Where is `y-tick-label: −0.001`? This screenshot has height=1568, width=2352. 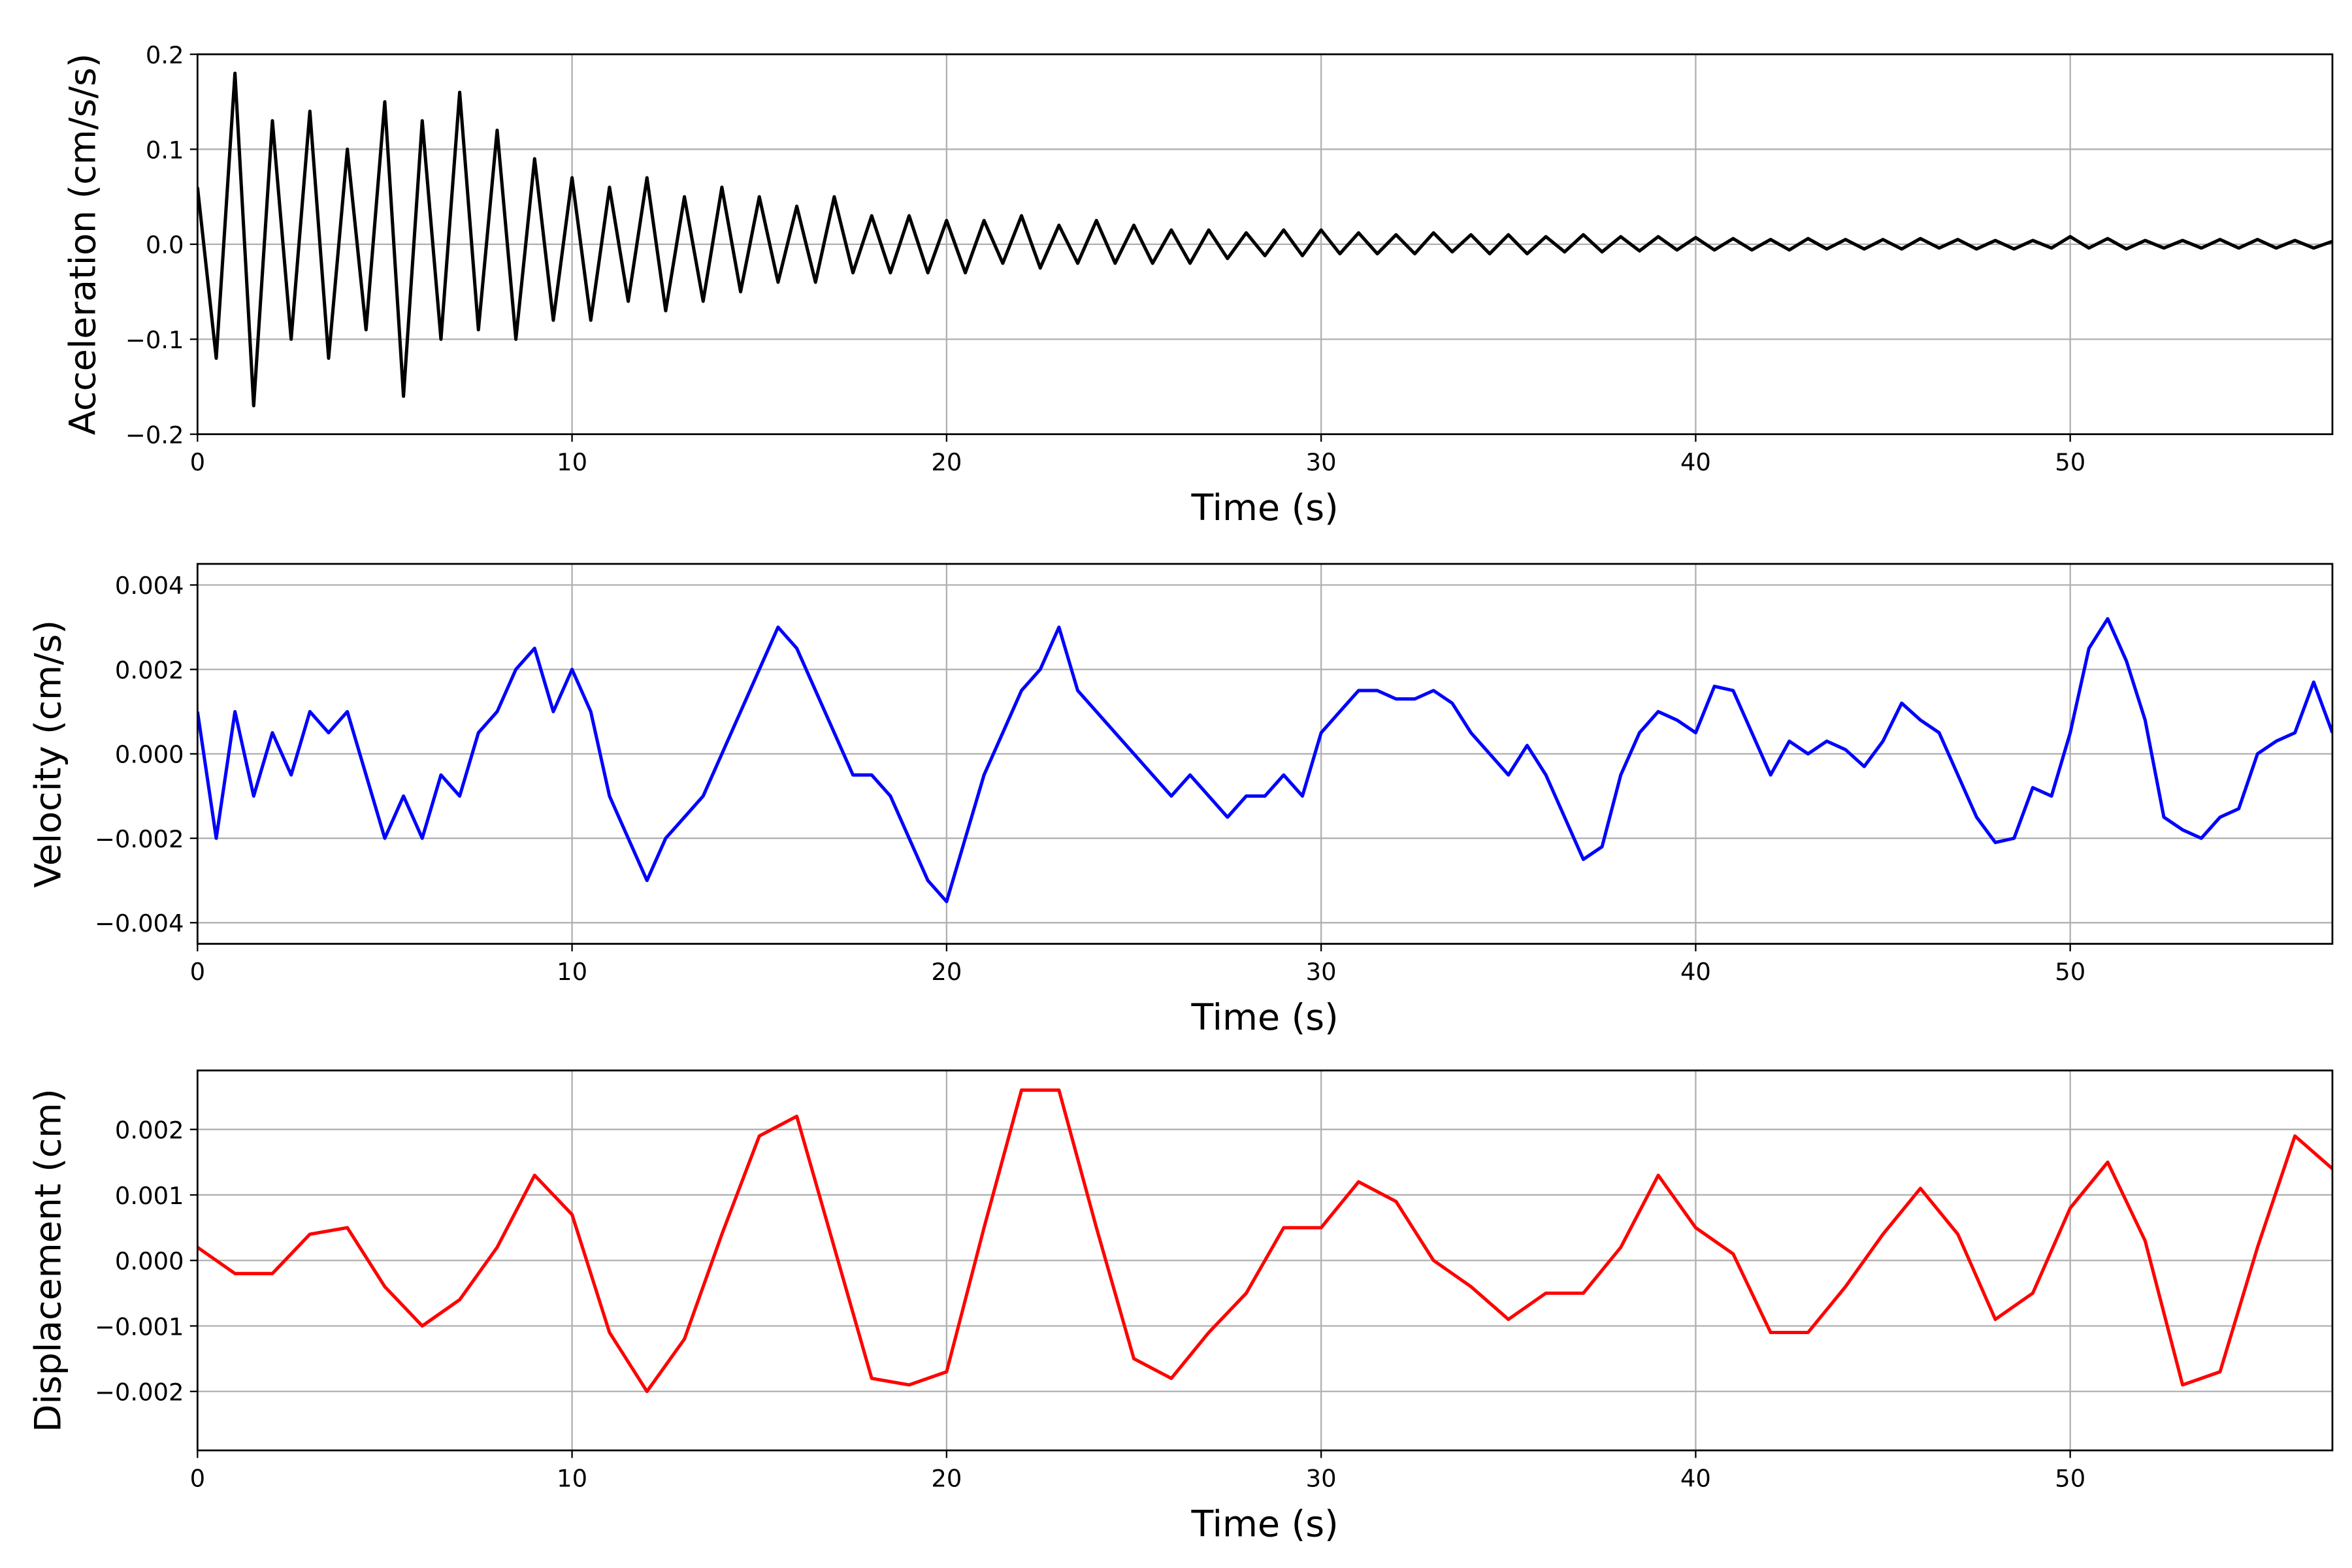
y-tick-label: −0.001 is located at coordinates (139, 1327).